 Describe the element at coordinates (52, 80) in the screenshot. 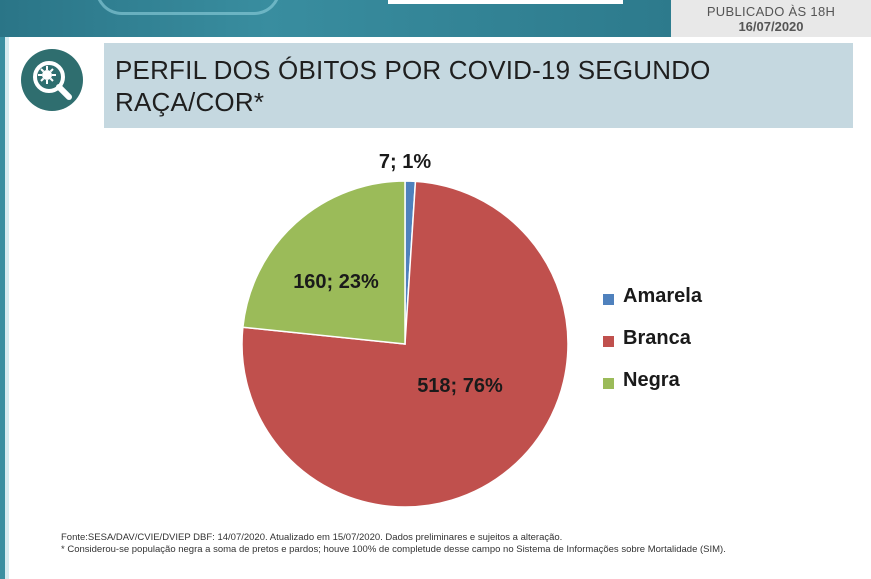

I see `virus-magnifier-icon` at that location.